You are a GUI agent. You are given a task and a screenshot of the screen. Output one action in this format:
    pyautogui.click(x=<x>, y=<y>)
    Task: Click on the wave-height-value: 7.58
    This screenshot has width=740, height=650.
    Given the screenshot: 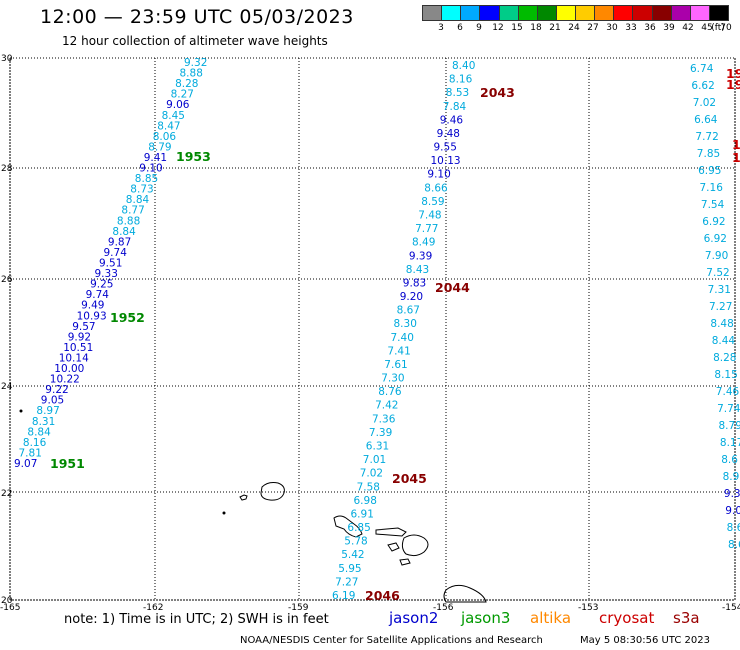 What is the action you would take?
    pyautogui.click(x=368, y=487)
    